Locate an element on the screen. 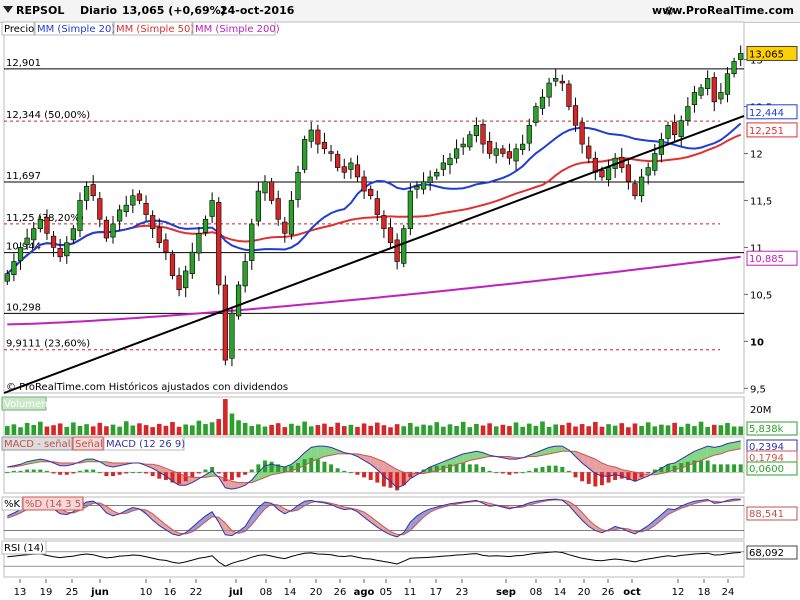 The height and width of the screenshot is (600, 800). volume-legend: Volumen is located at coordinates (26, 404).